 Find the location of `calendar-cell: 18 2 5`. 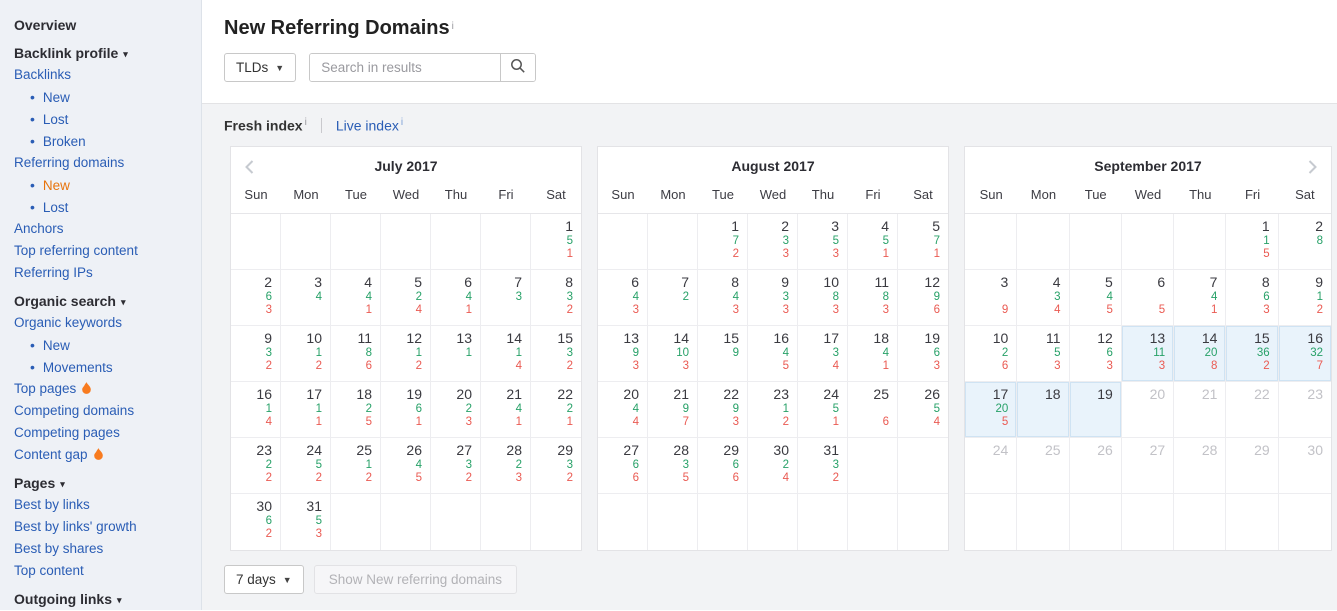

calendar-cell: 18 2 5 is located at coordinates (356, 410).